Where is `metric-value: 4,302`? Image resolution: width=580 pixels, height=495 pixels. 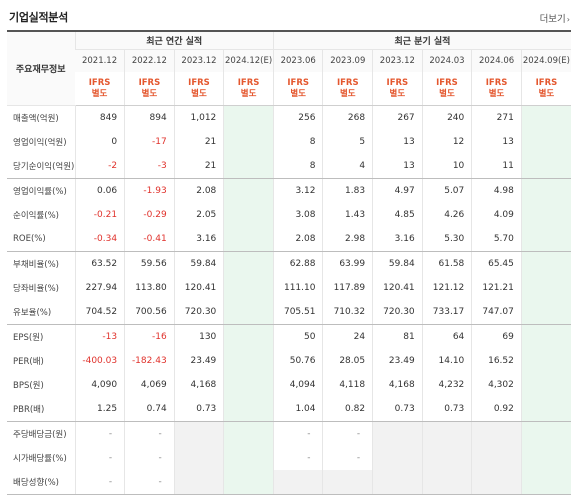 metric-value: 4,302 is located at coordinates (496, 385).